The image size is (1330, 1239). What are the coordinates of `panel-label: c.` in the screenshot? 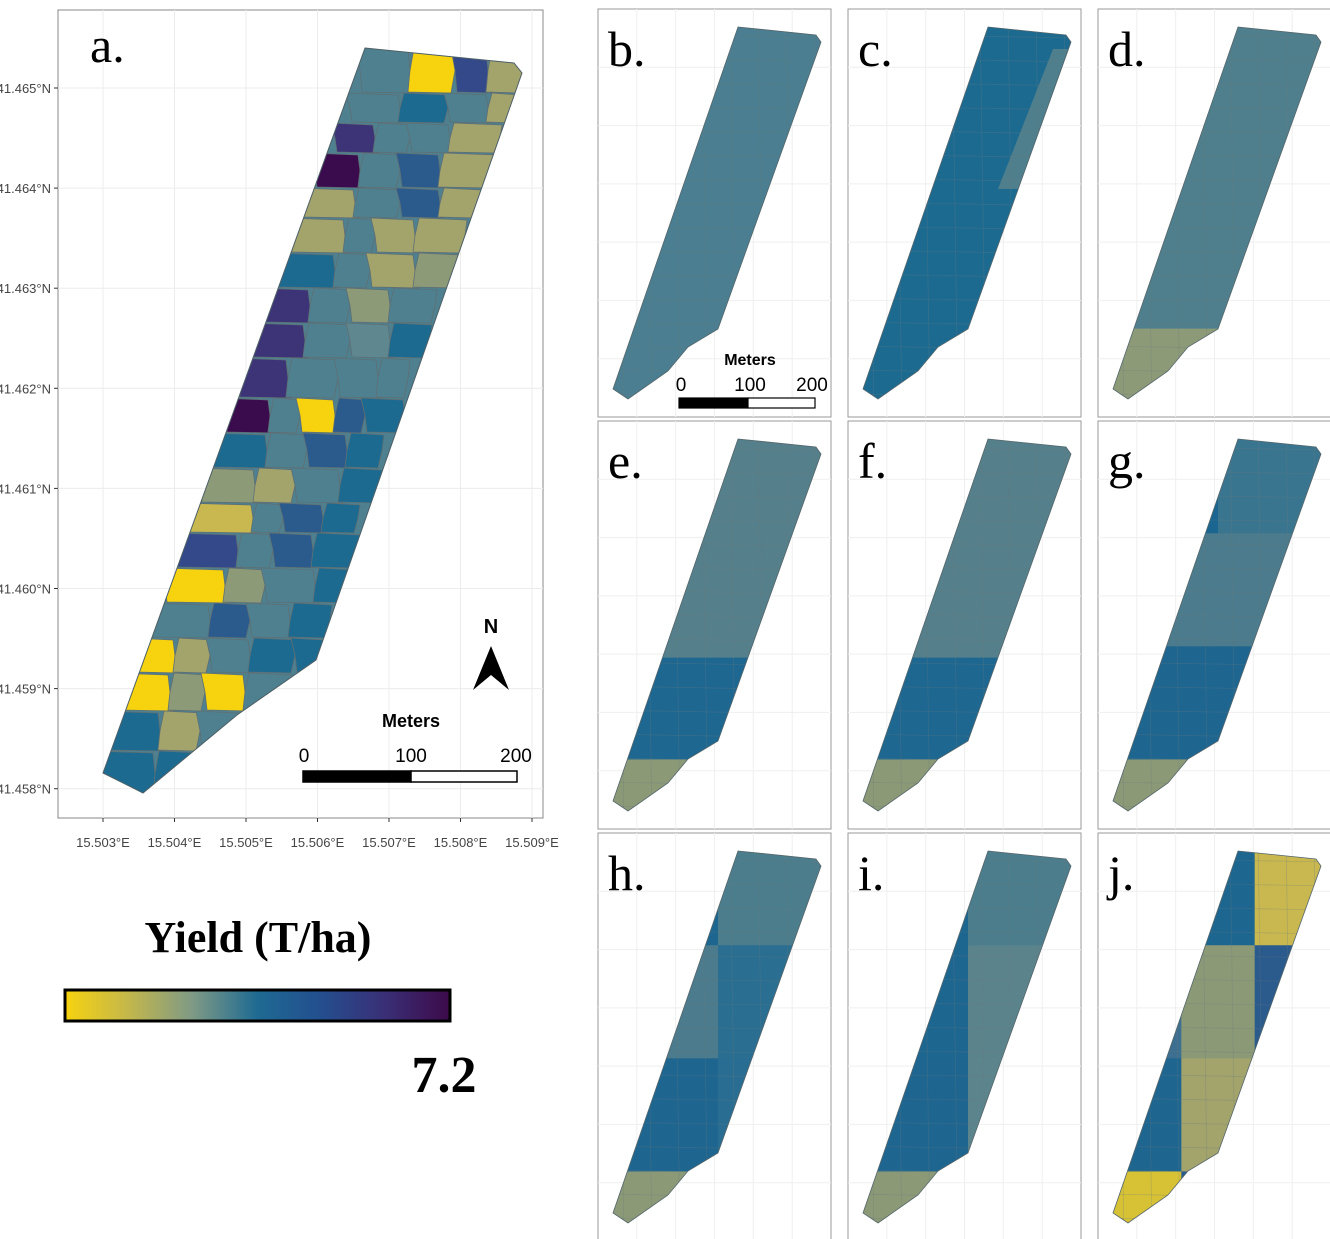 It's located at (875, 49).